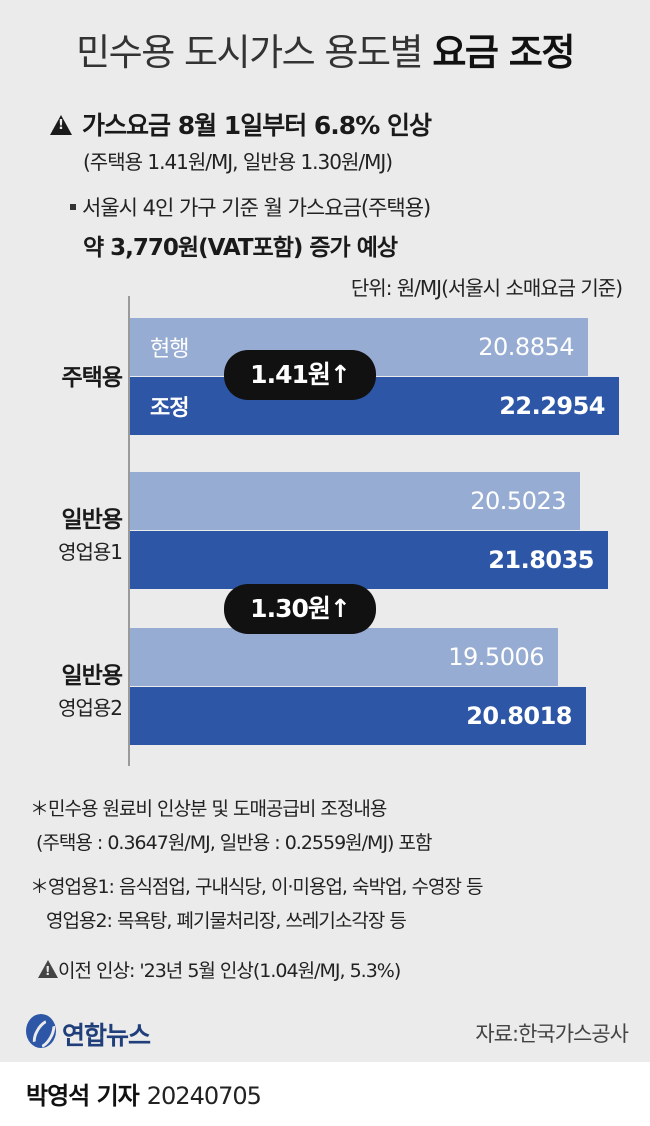 Image resolution: width=650 pixels, height=1126 pixels. I want to click on bar-value-label: 20.8854, so click(526, 347).